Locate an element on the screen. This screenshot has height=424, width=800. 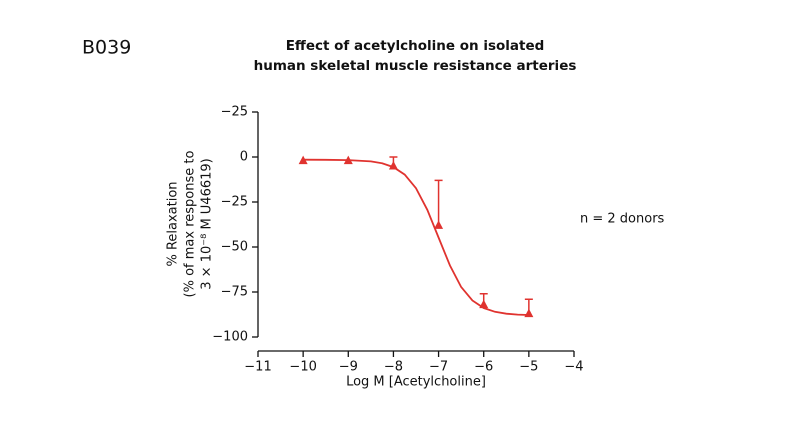
fit-curve is located at coordinates (416, 237).